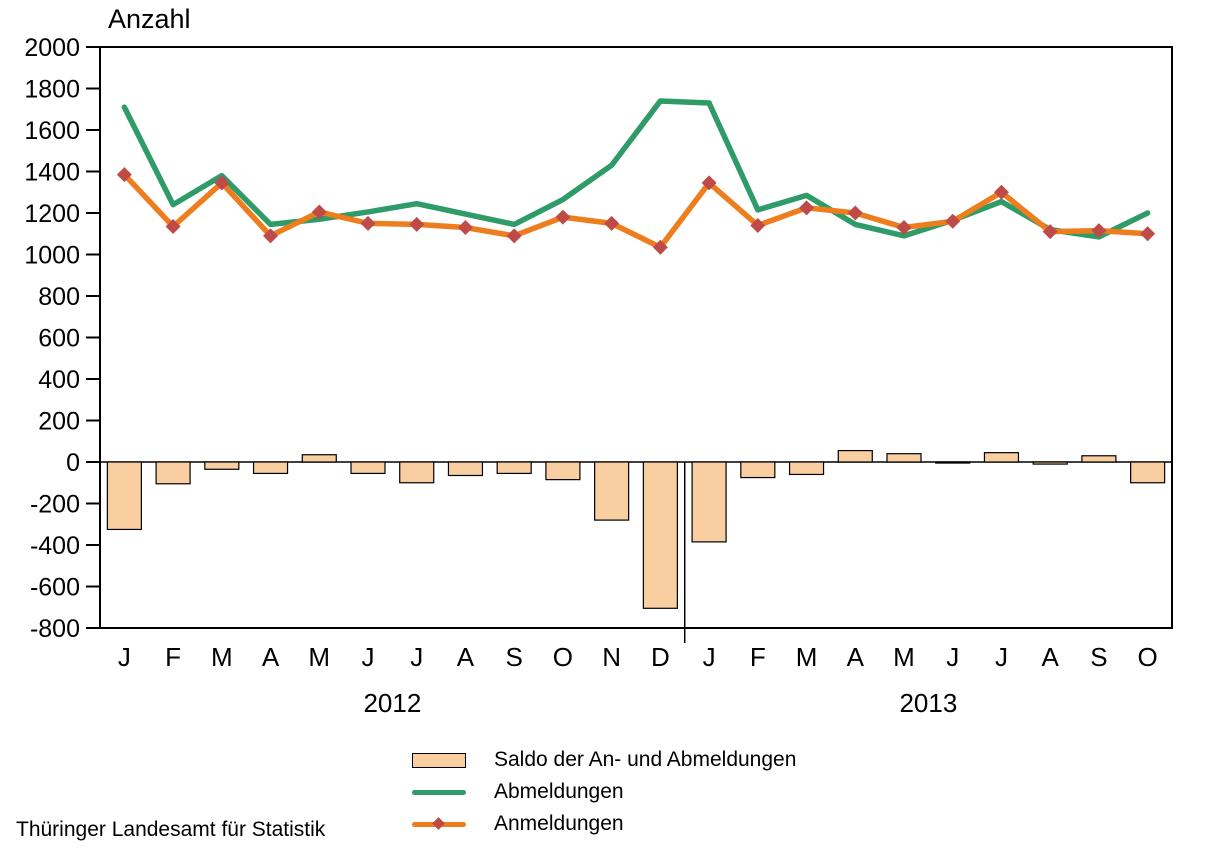 The image size is (1221, 855). What do you see at coordinates (660, 657) in the screenshot?
I see `month-label: D` at bounding box center [660, 657].